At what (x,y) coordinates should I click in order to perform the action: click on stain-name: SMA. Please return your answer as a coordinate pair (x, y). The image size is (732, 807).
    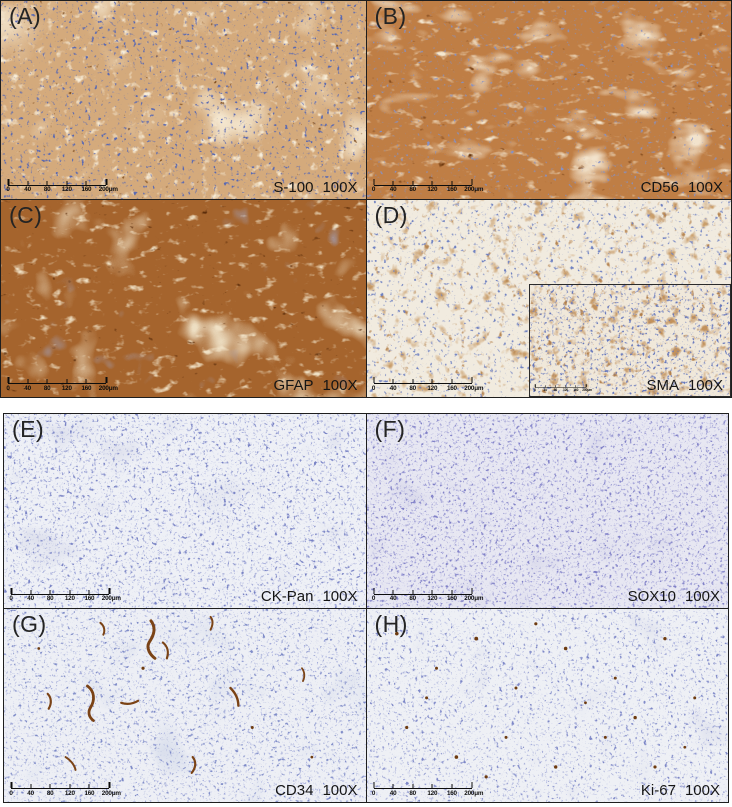
    Looking at the image, I should click on (662, 385).